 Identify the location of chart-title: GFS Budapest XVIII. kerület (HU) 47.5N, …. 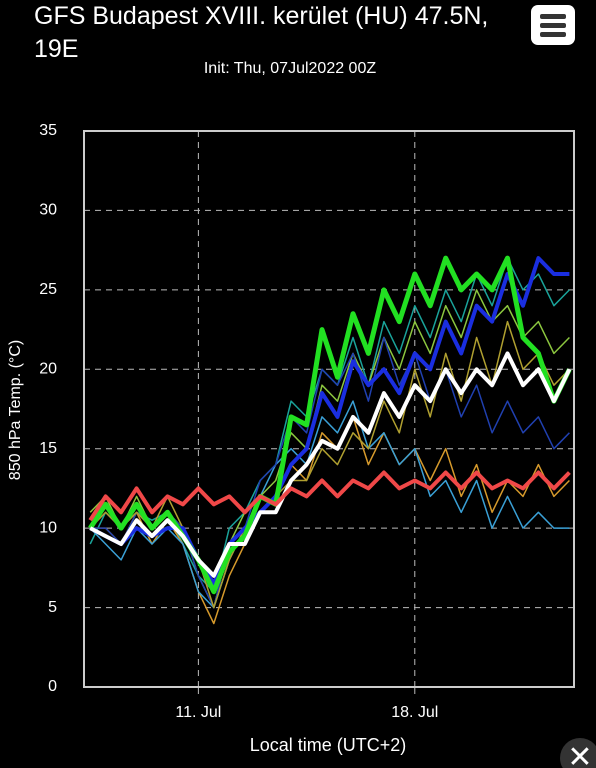
(261, 32).